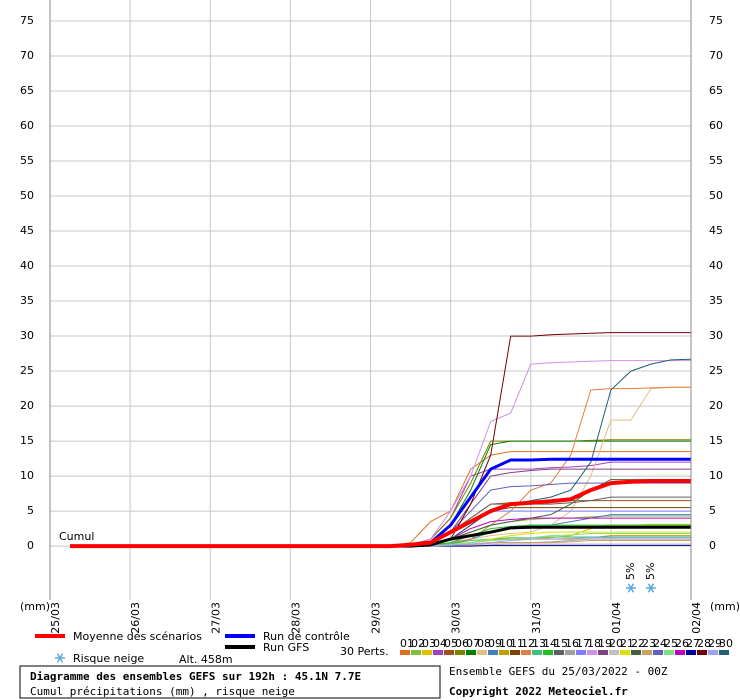 Image resolution: width=740 pixels, height=700 pixels. Describe the element at coordinates (27, 440) in the screenshot. I see `y-tick-label: 15` at that location.